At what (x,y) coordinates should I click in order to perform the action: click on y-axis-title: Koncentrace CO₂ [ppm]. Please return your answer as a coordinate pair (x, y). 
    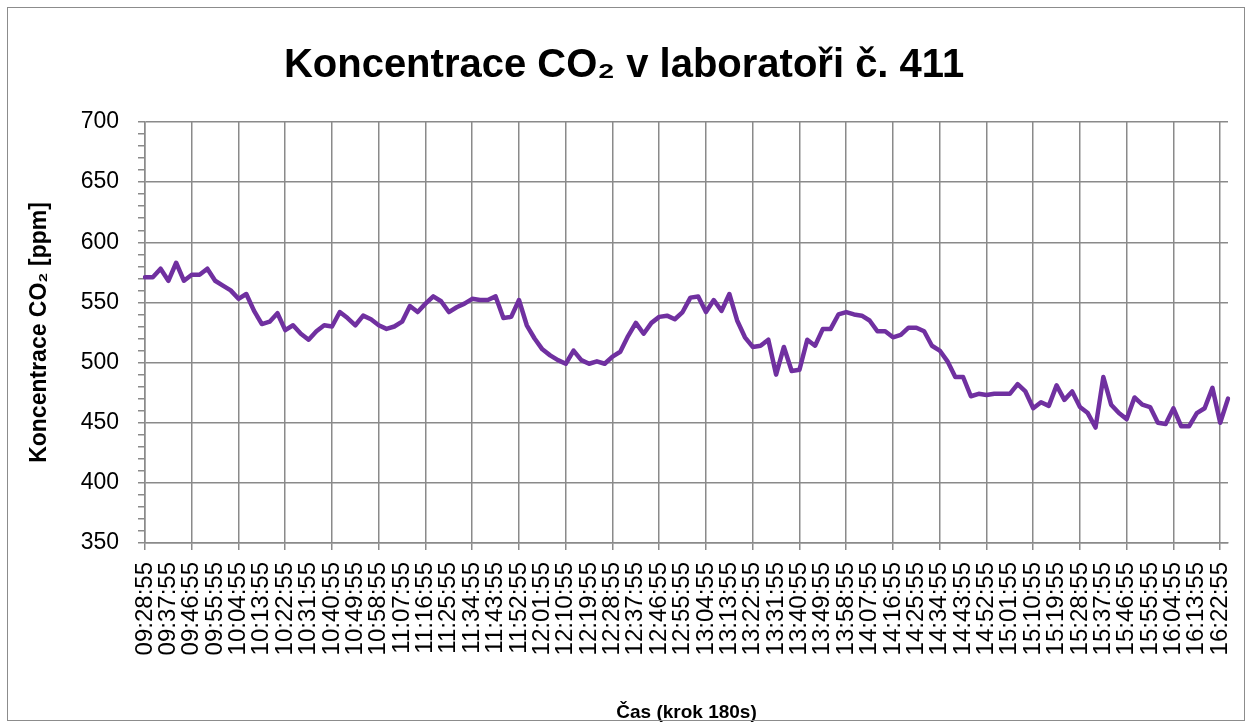
    Looking at the image, I should click on (38, 332).